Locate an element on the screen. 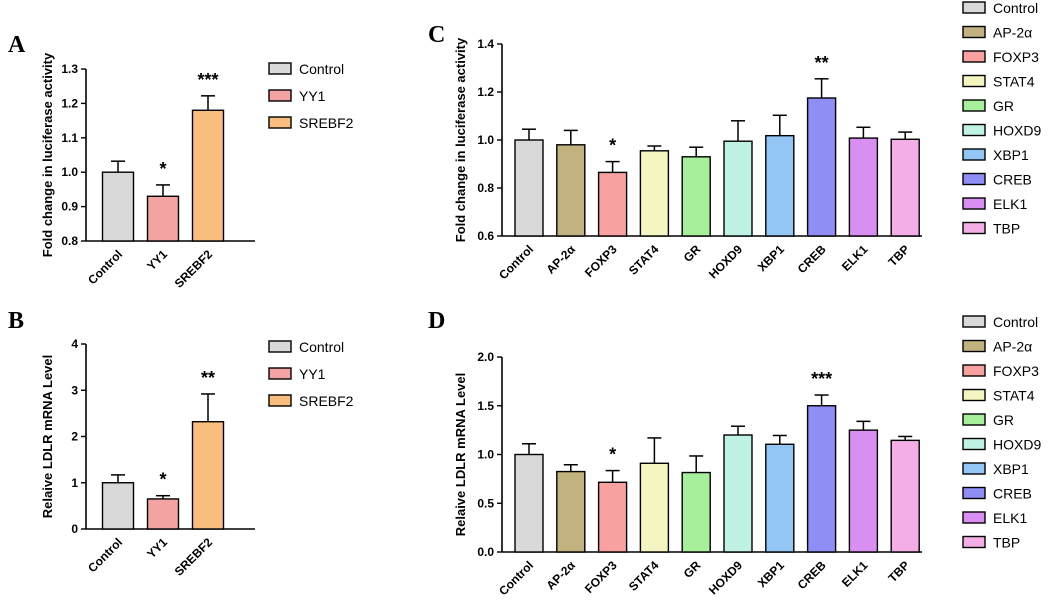  panel-c-category-label: CREB is located at coordinates (812, 259).